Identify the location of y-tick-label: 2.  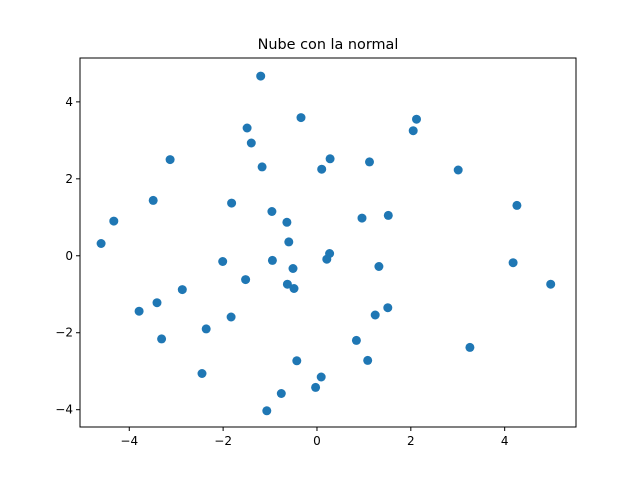
(69, 179).